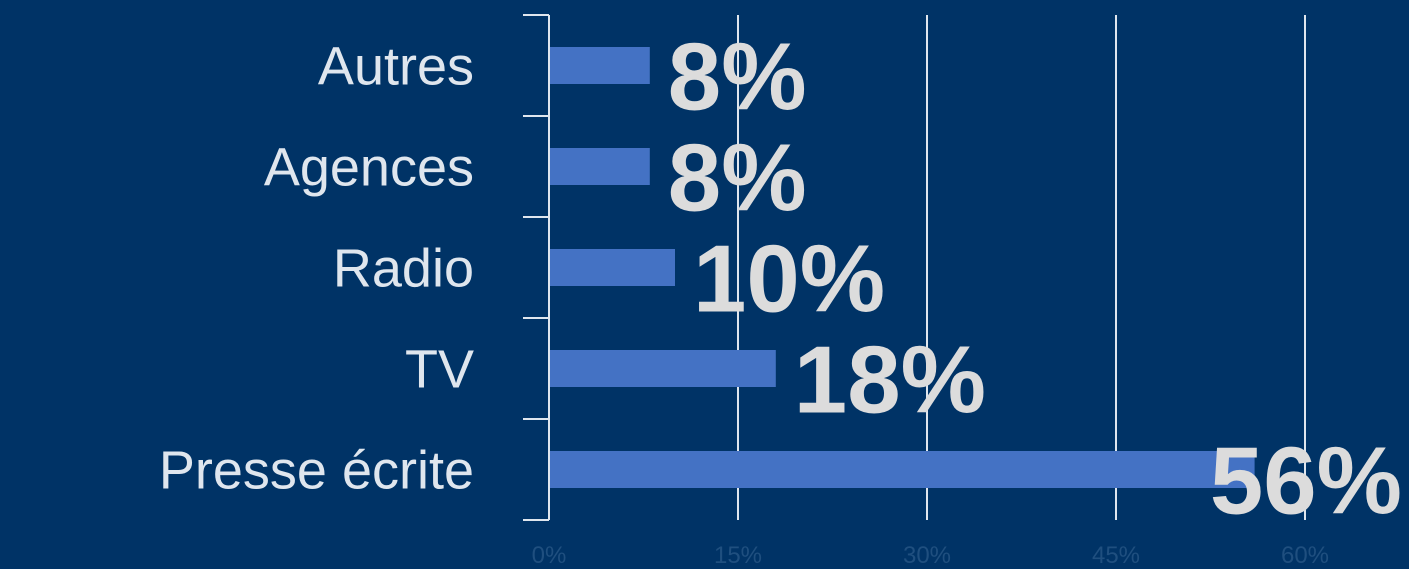 The height and width of the screenshot is (569, 1409). Describe the element at coordinates (789, 279) in the screenshot. I see `data-label: 10%` at that location.